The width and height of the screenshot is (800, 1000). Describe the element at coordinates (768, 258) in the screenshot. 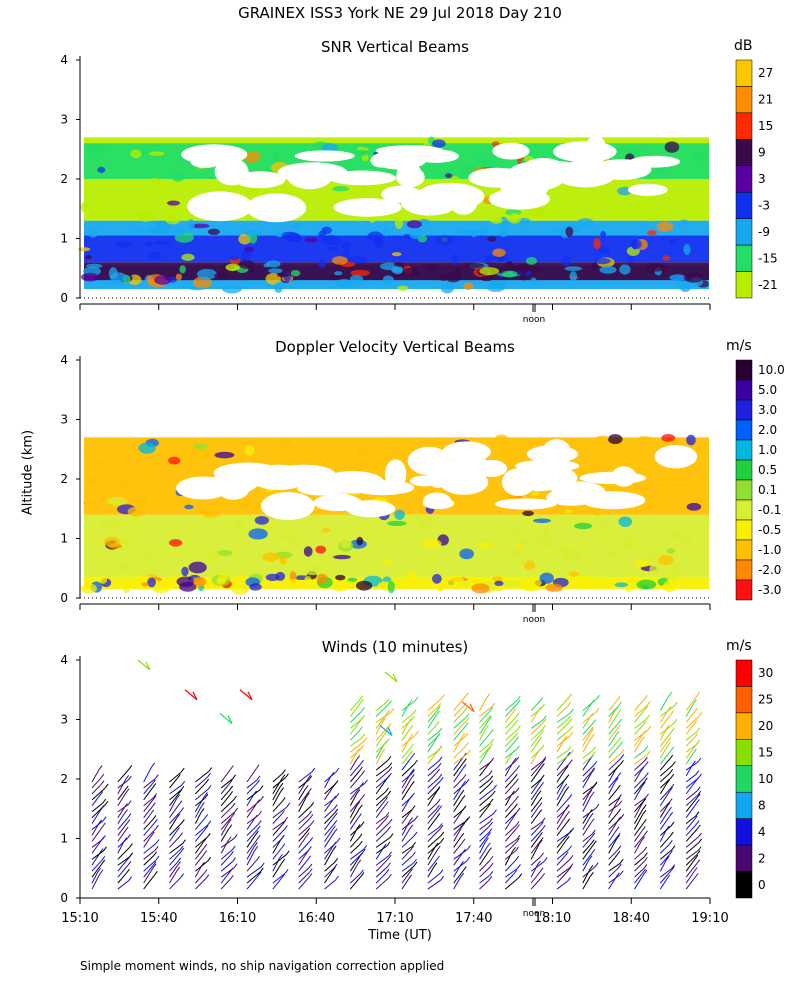

I see `colorbar-label: -15` at that location.